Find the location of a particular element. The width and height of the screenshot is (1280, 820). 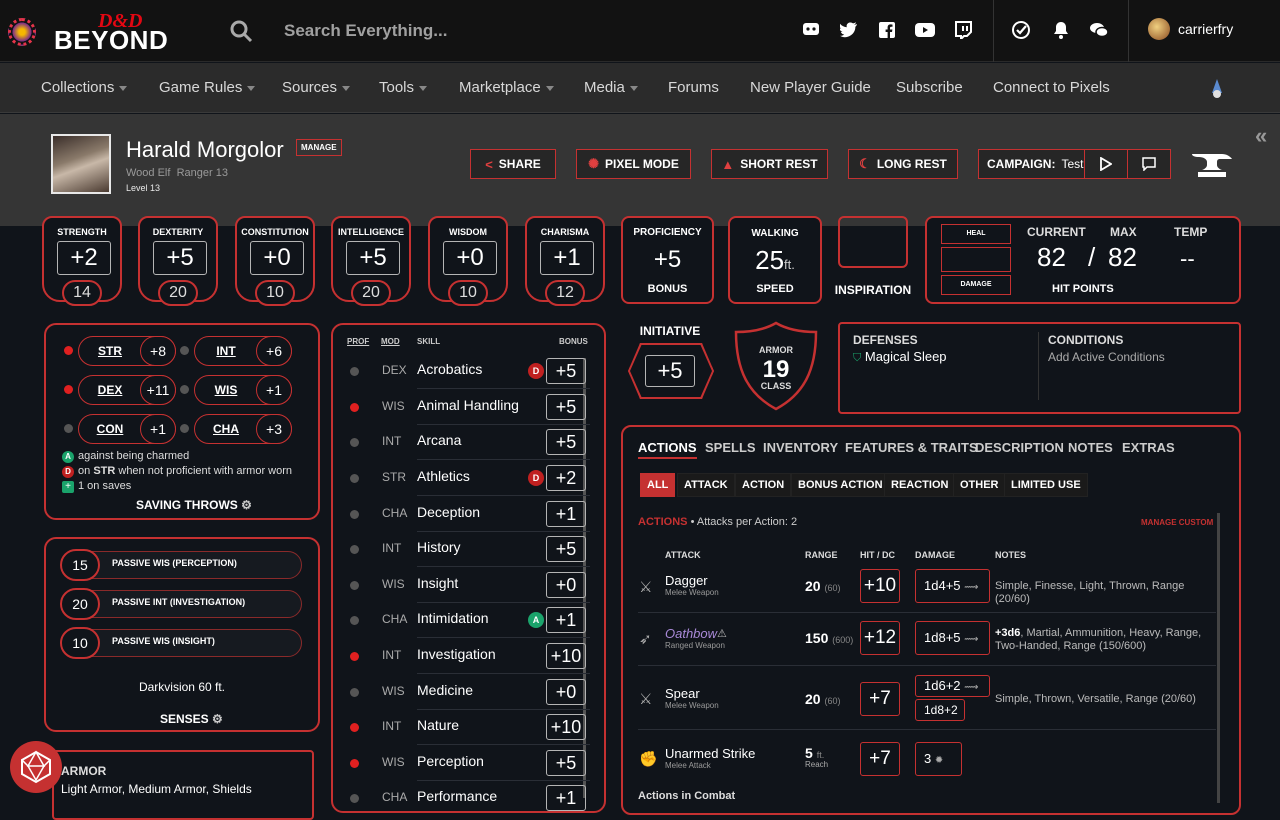

manage-button: MANAGE is located at coordinates (319, 147).